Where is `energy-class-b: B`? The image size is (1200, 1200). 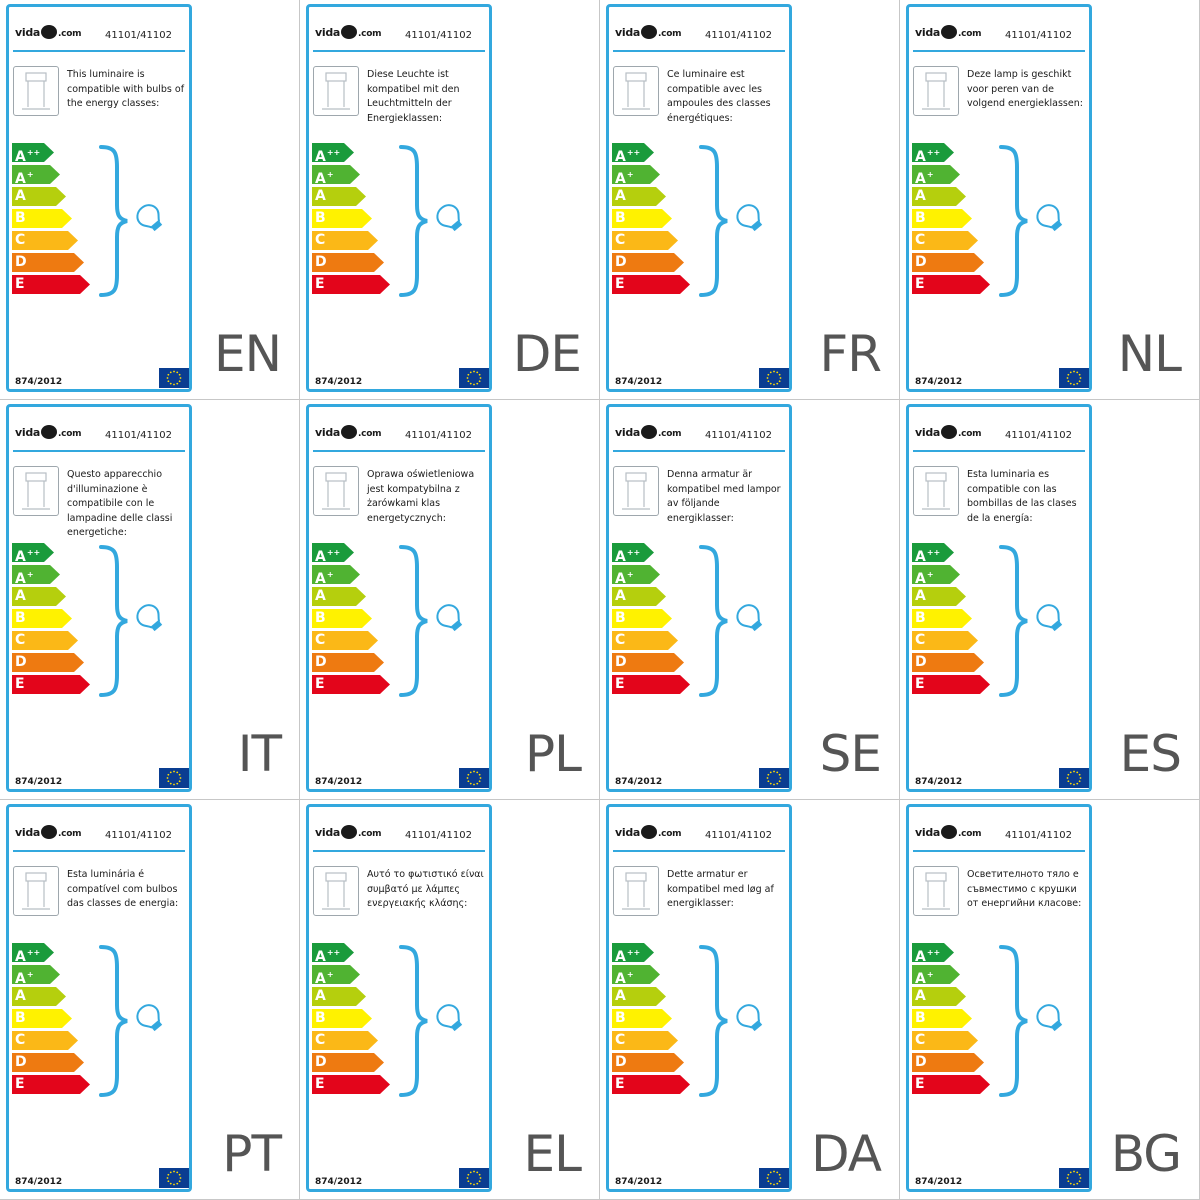 energy-class-b: B is located at coordinates (952, 1018).